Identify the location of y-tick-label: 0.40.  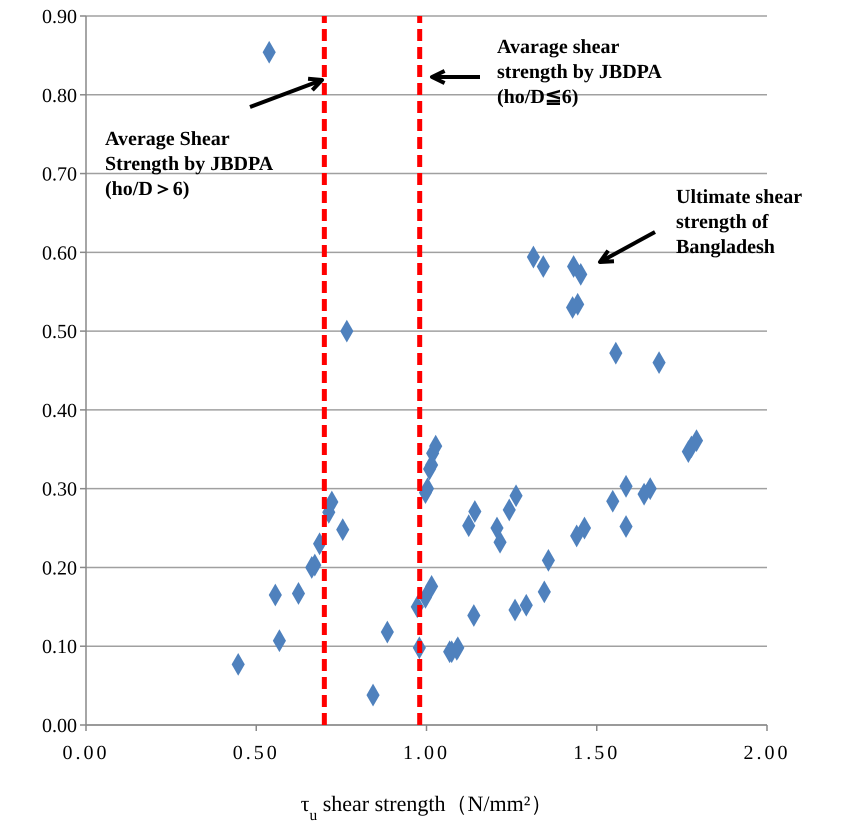
(59, 411).